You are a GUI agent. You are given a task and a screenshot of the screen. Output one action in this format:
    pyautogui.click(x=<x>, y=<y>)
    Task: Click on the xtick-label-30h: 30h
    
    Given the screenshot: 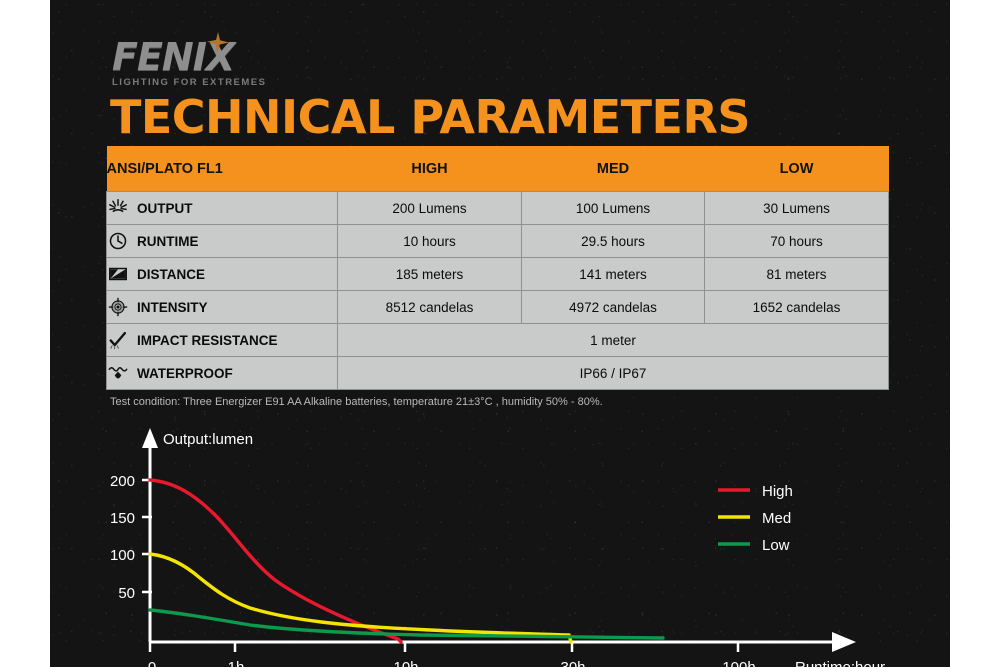 What is the action you would take?
    pyautogui.click(x=572, y=663)
    